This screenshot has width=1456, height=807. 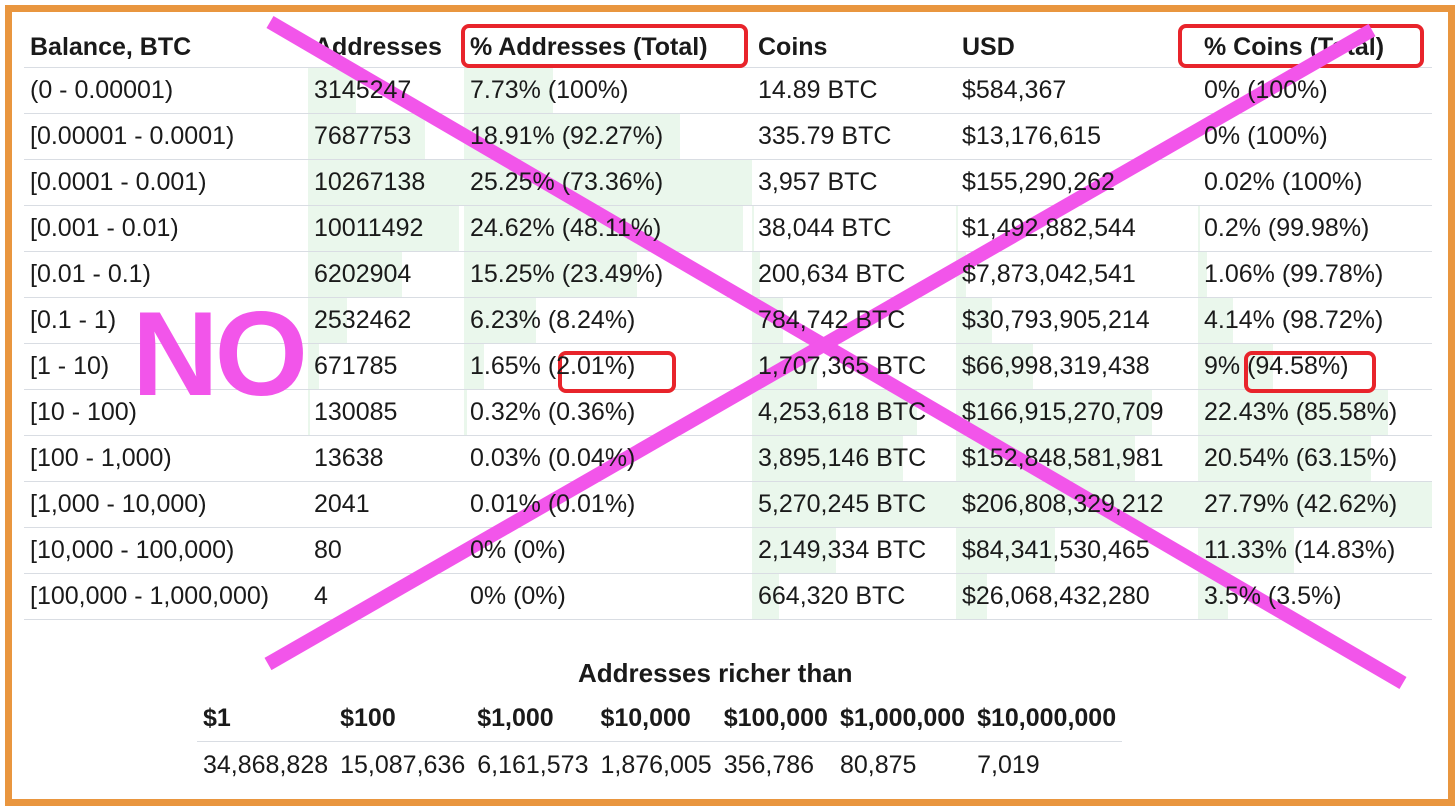 What do you see at coordinates (166, 596) in the screenshot?
I see `cell-balance: [100,000 - 1,000,000)` at bounding box center [166, 596].